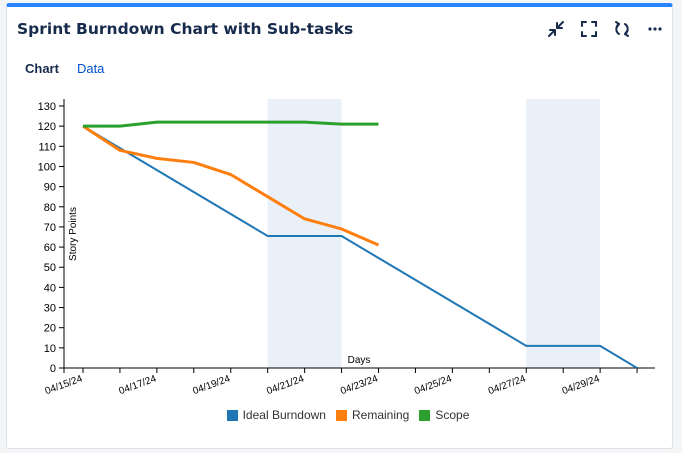 Image resolution: width=682 pixels, height=453 pixels. I want to click on legend-item: Ideal Burndown, so click(276, 415).